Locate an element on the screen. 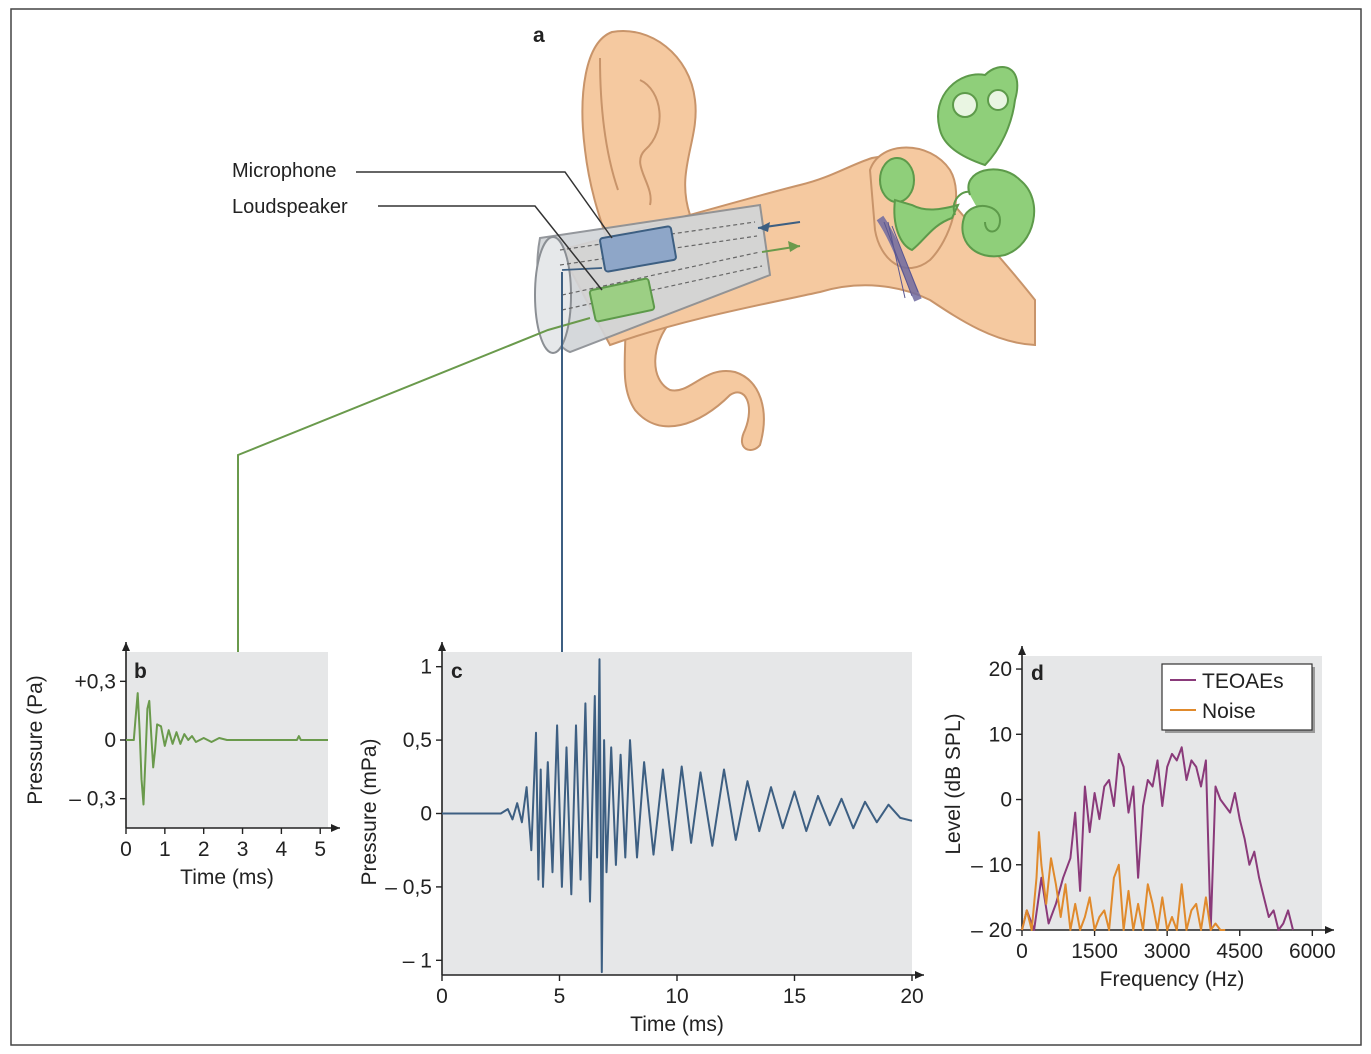  panel-label-d: d is located at coordinates (1037, 673).